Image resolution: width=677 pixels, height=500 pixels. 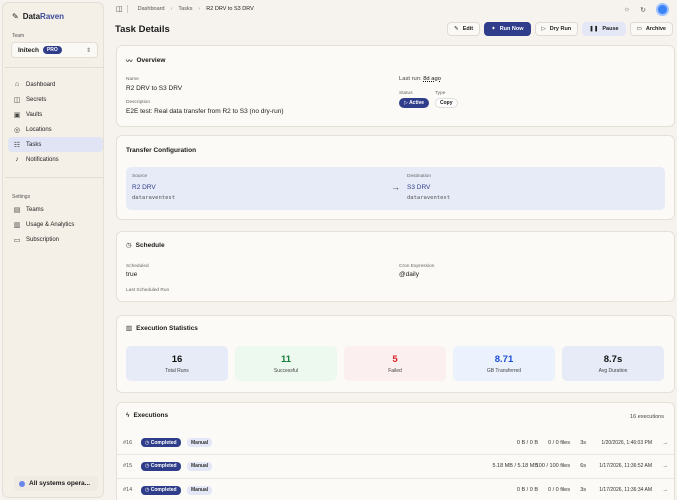 I want to click on card-icon: ▭, so click(x=17, y=240).